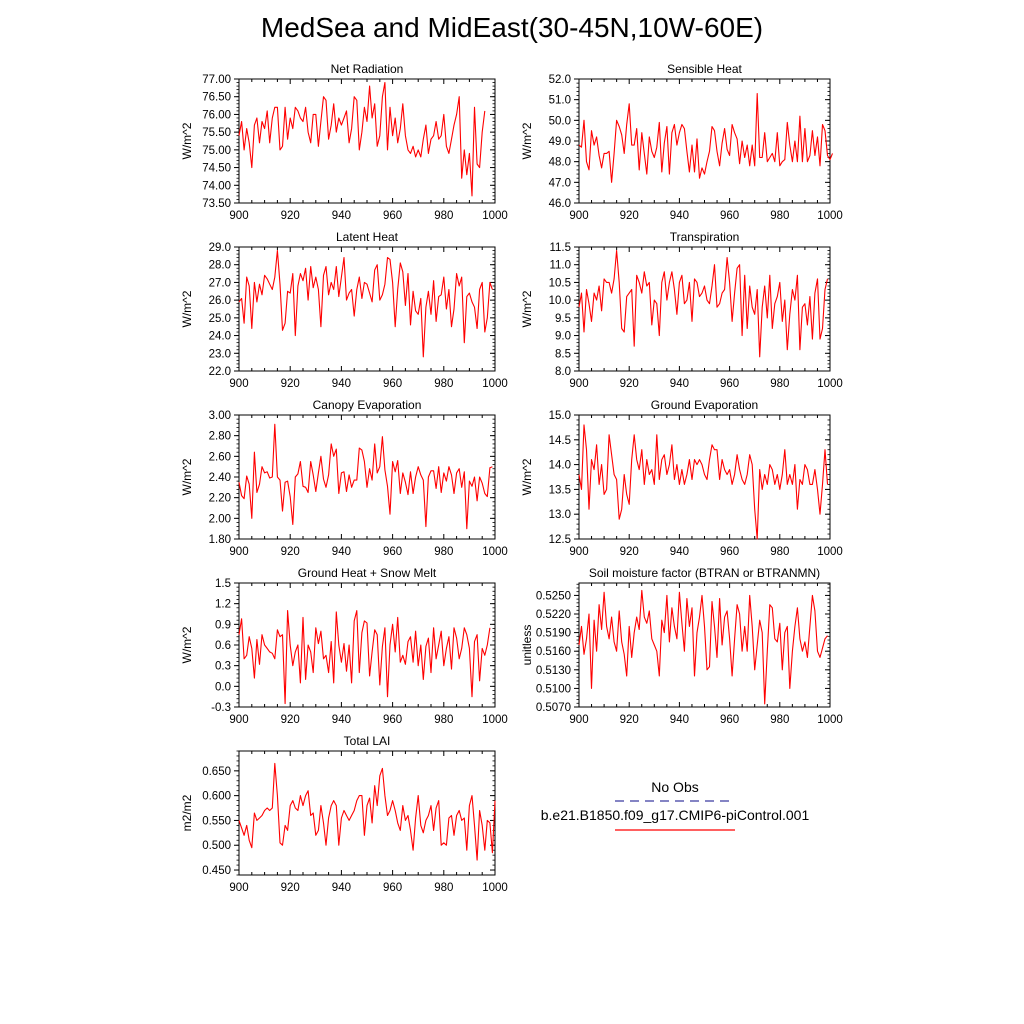 Image resolution: width=1024 pixels, height=1024 pixels. What do you see at coordinates (220, 519) in the screenshot?
I see `y-tick-label: 2.00` at bounding box center [220, 519].